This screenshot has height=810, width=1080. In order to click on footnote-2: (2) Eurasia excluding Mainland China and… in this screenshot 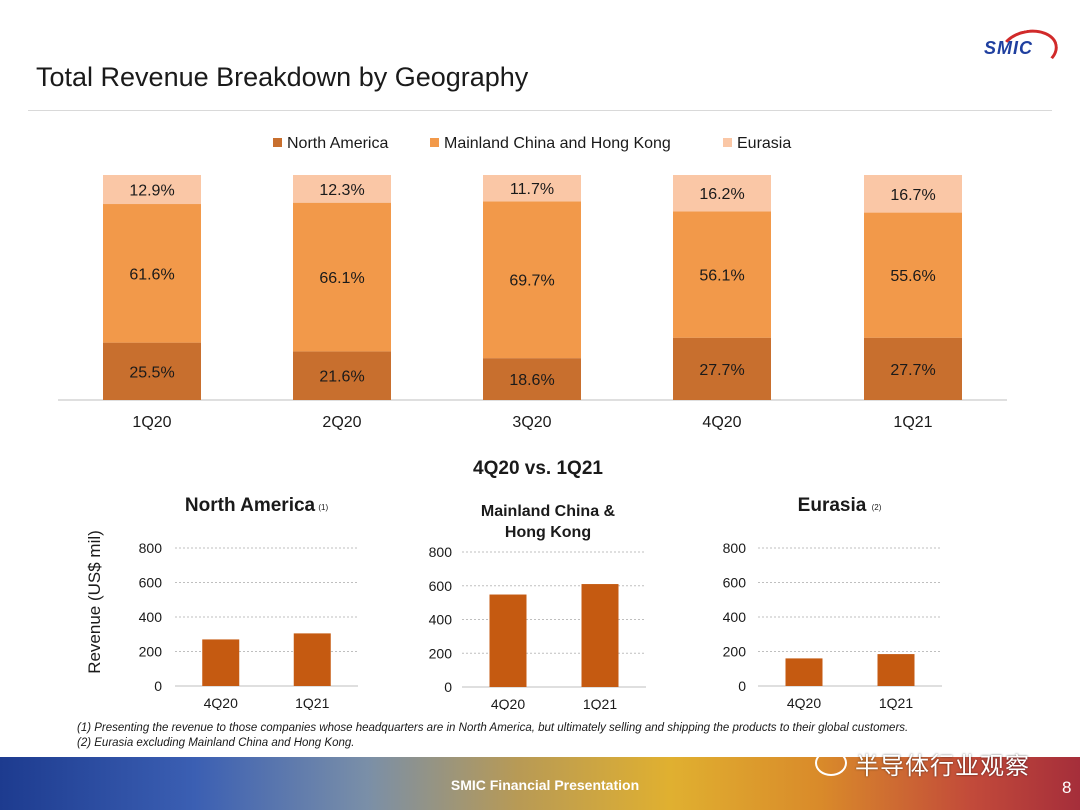, I will do `click(216, 743)`.